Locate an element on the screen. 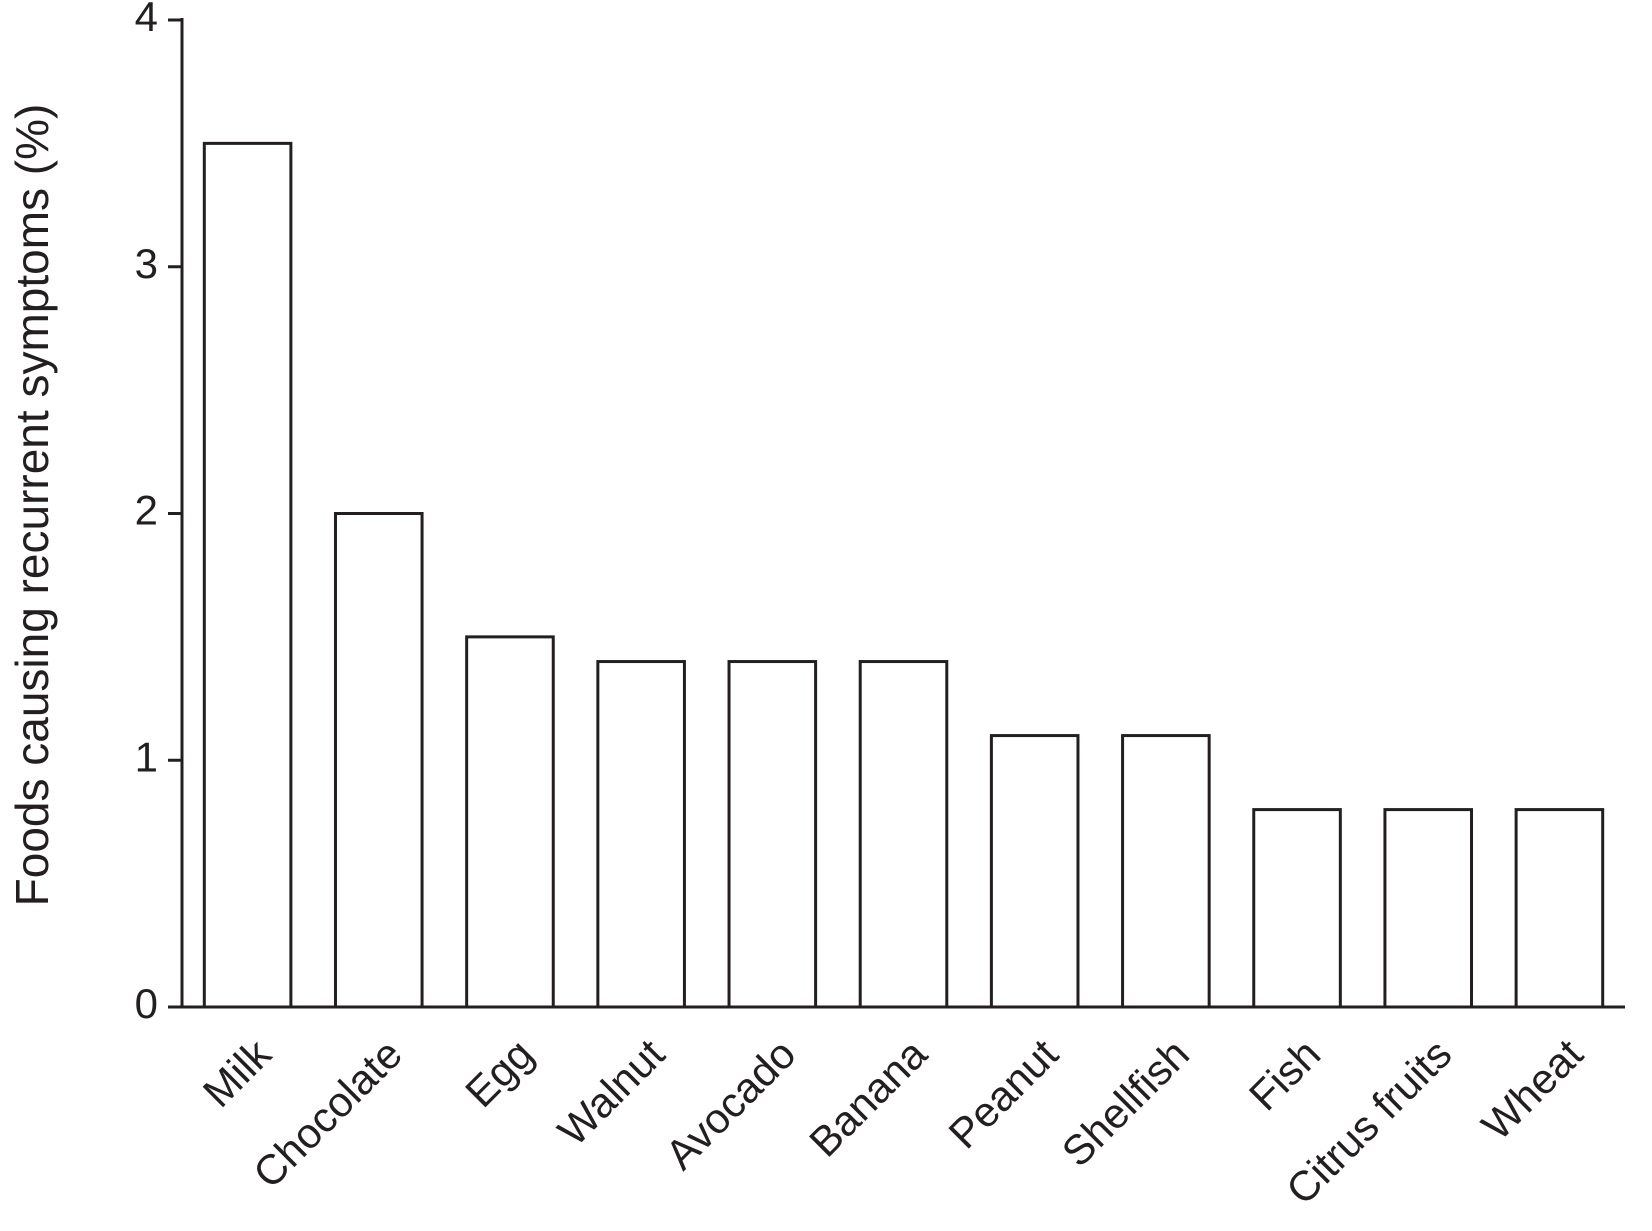  x-tick-label: Milk is located at coordinates (237, 1072).